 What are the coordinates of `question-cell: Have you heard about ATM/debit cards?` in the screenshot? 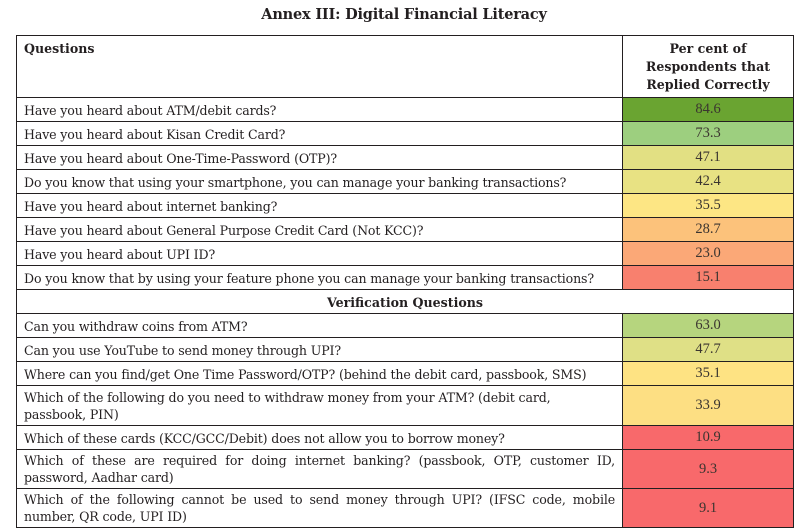 It's located at (319, 109).